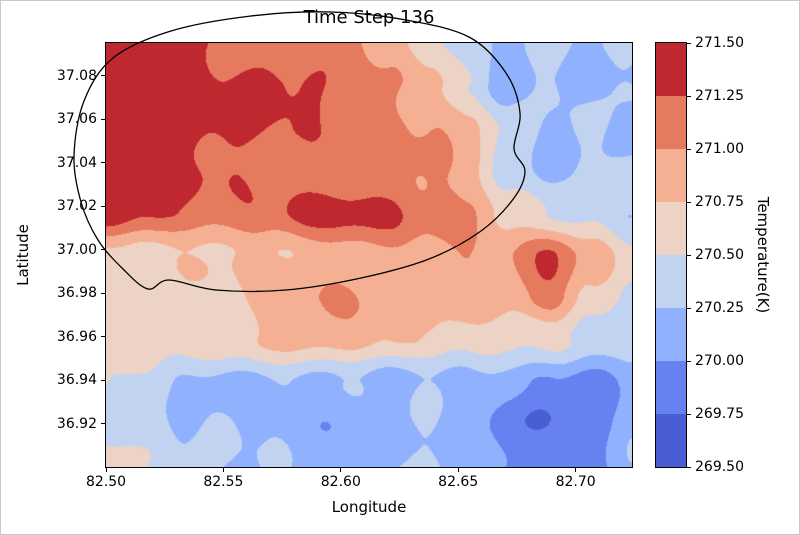  I want to click on colorbar-tick-label: 271.50, so click(719, 43).